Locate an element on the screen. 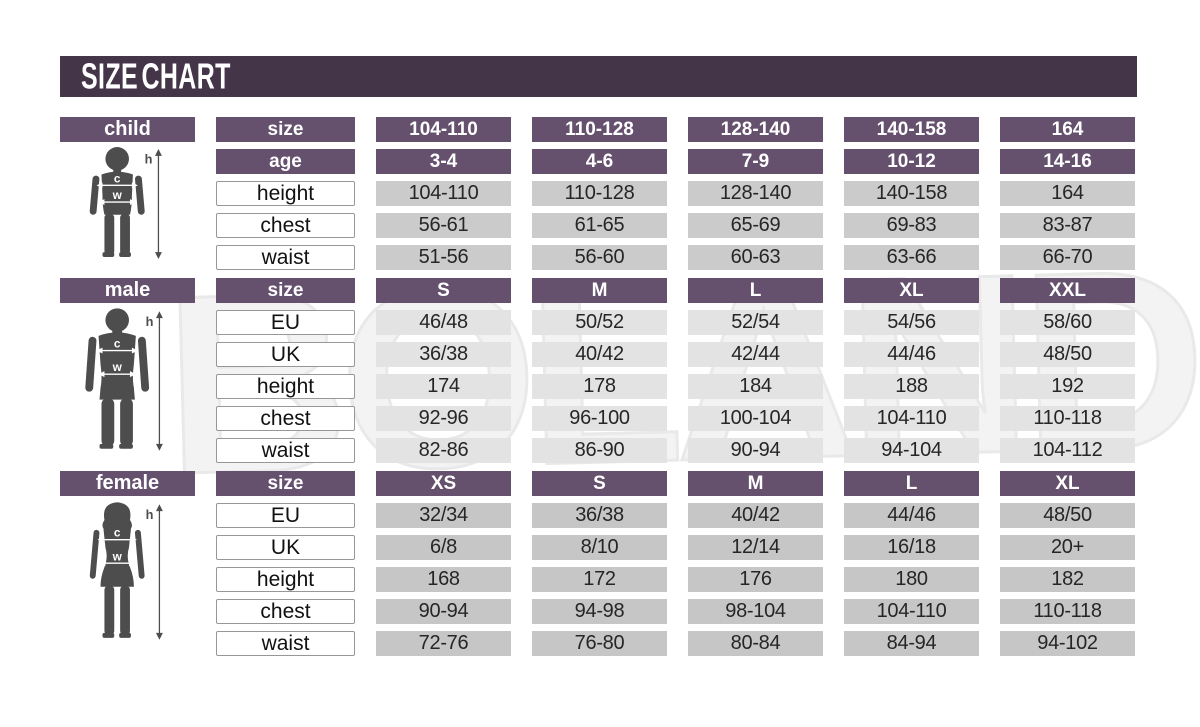 The height and width of the screenshot is (727, 1200). figure-cell-male: male is located at coordinates (127, 370).